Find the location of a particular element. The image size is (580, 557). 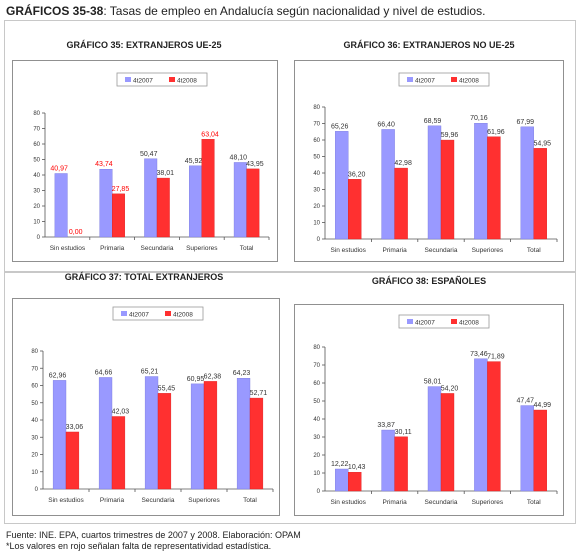

x-tick-label: Total is located at coordinates (534, 502).